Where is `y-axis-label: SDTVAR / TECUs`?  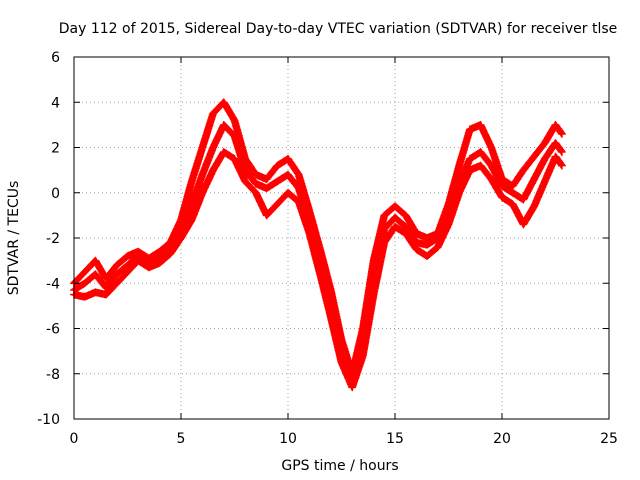
y-axis-label: SDTVAR / TECUs is located at coordinates (14, 238).